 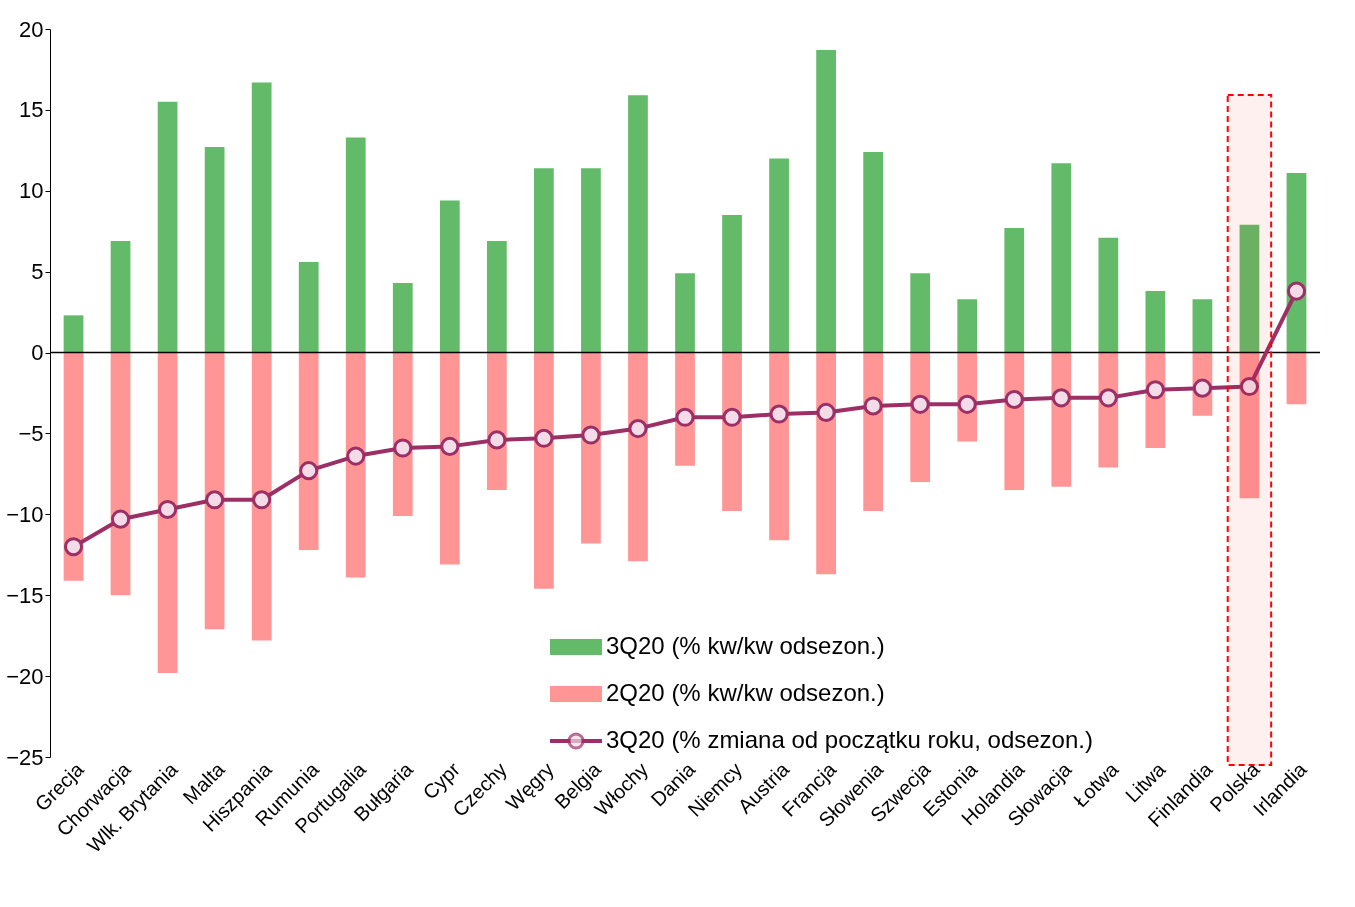 I want to click on y-tick-label: 10, so click(x=31, y=191).